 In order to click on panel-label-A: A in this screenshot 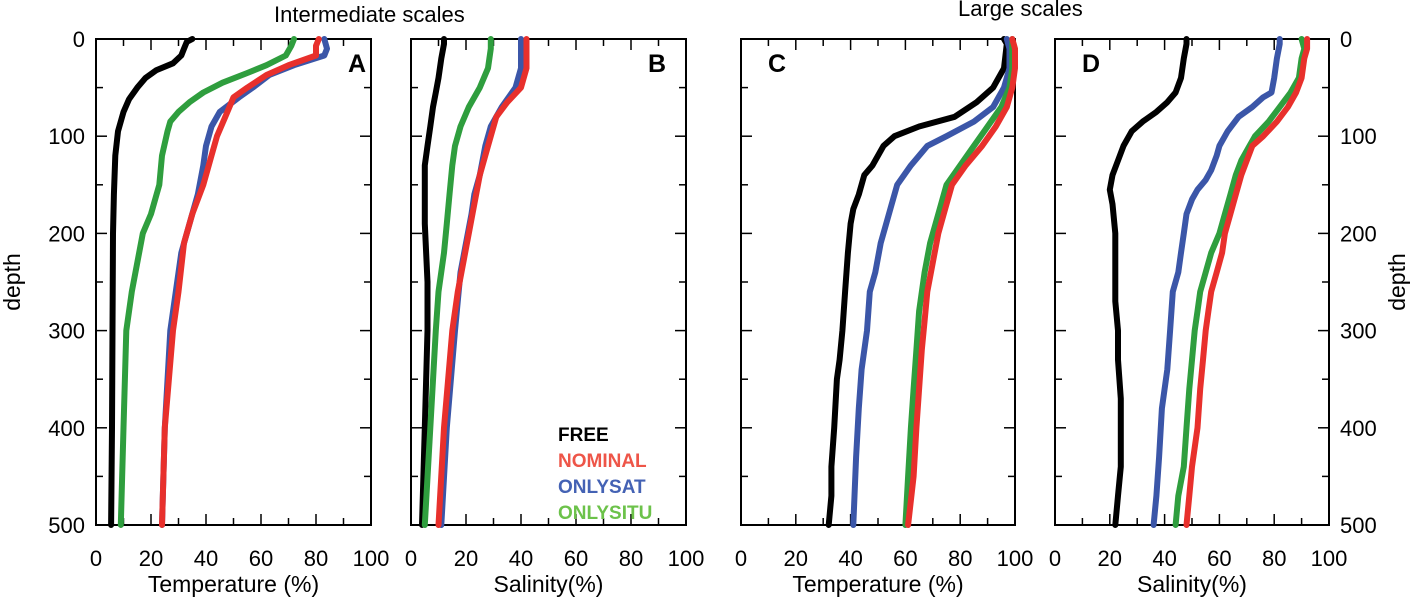, I will do `click(357, 64)`.